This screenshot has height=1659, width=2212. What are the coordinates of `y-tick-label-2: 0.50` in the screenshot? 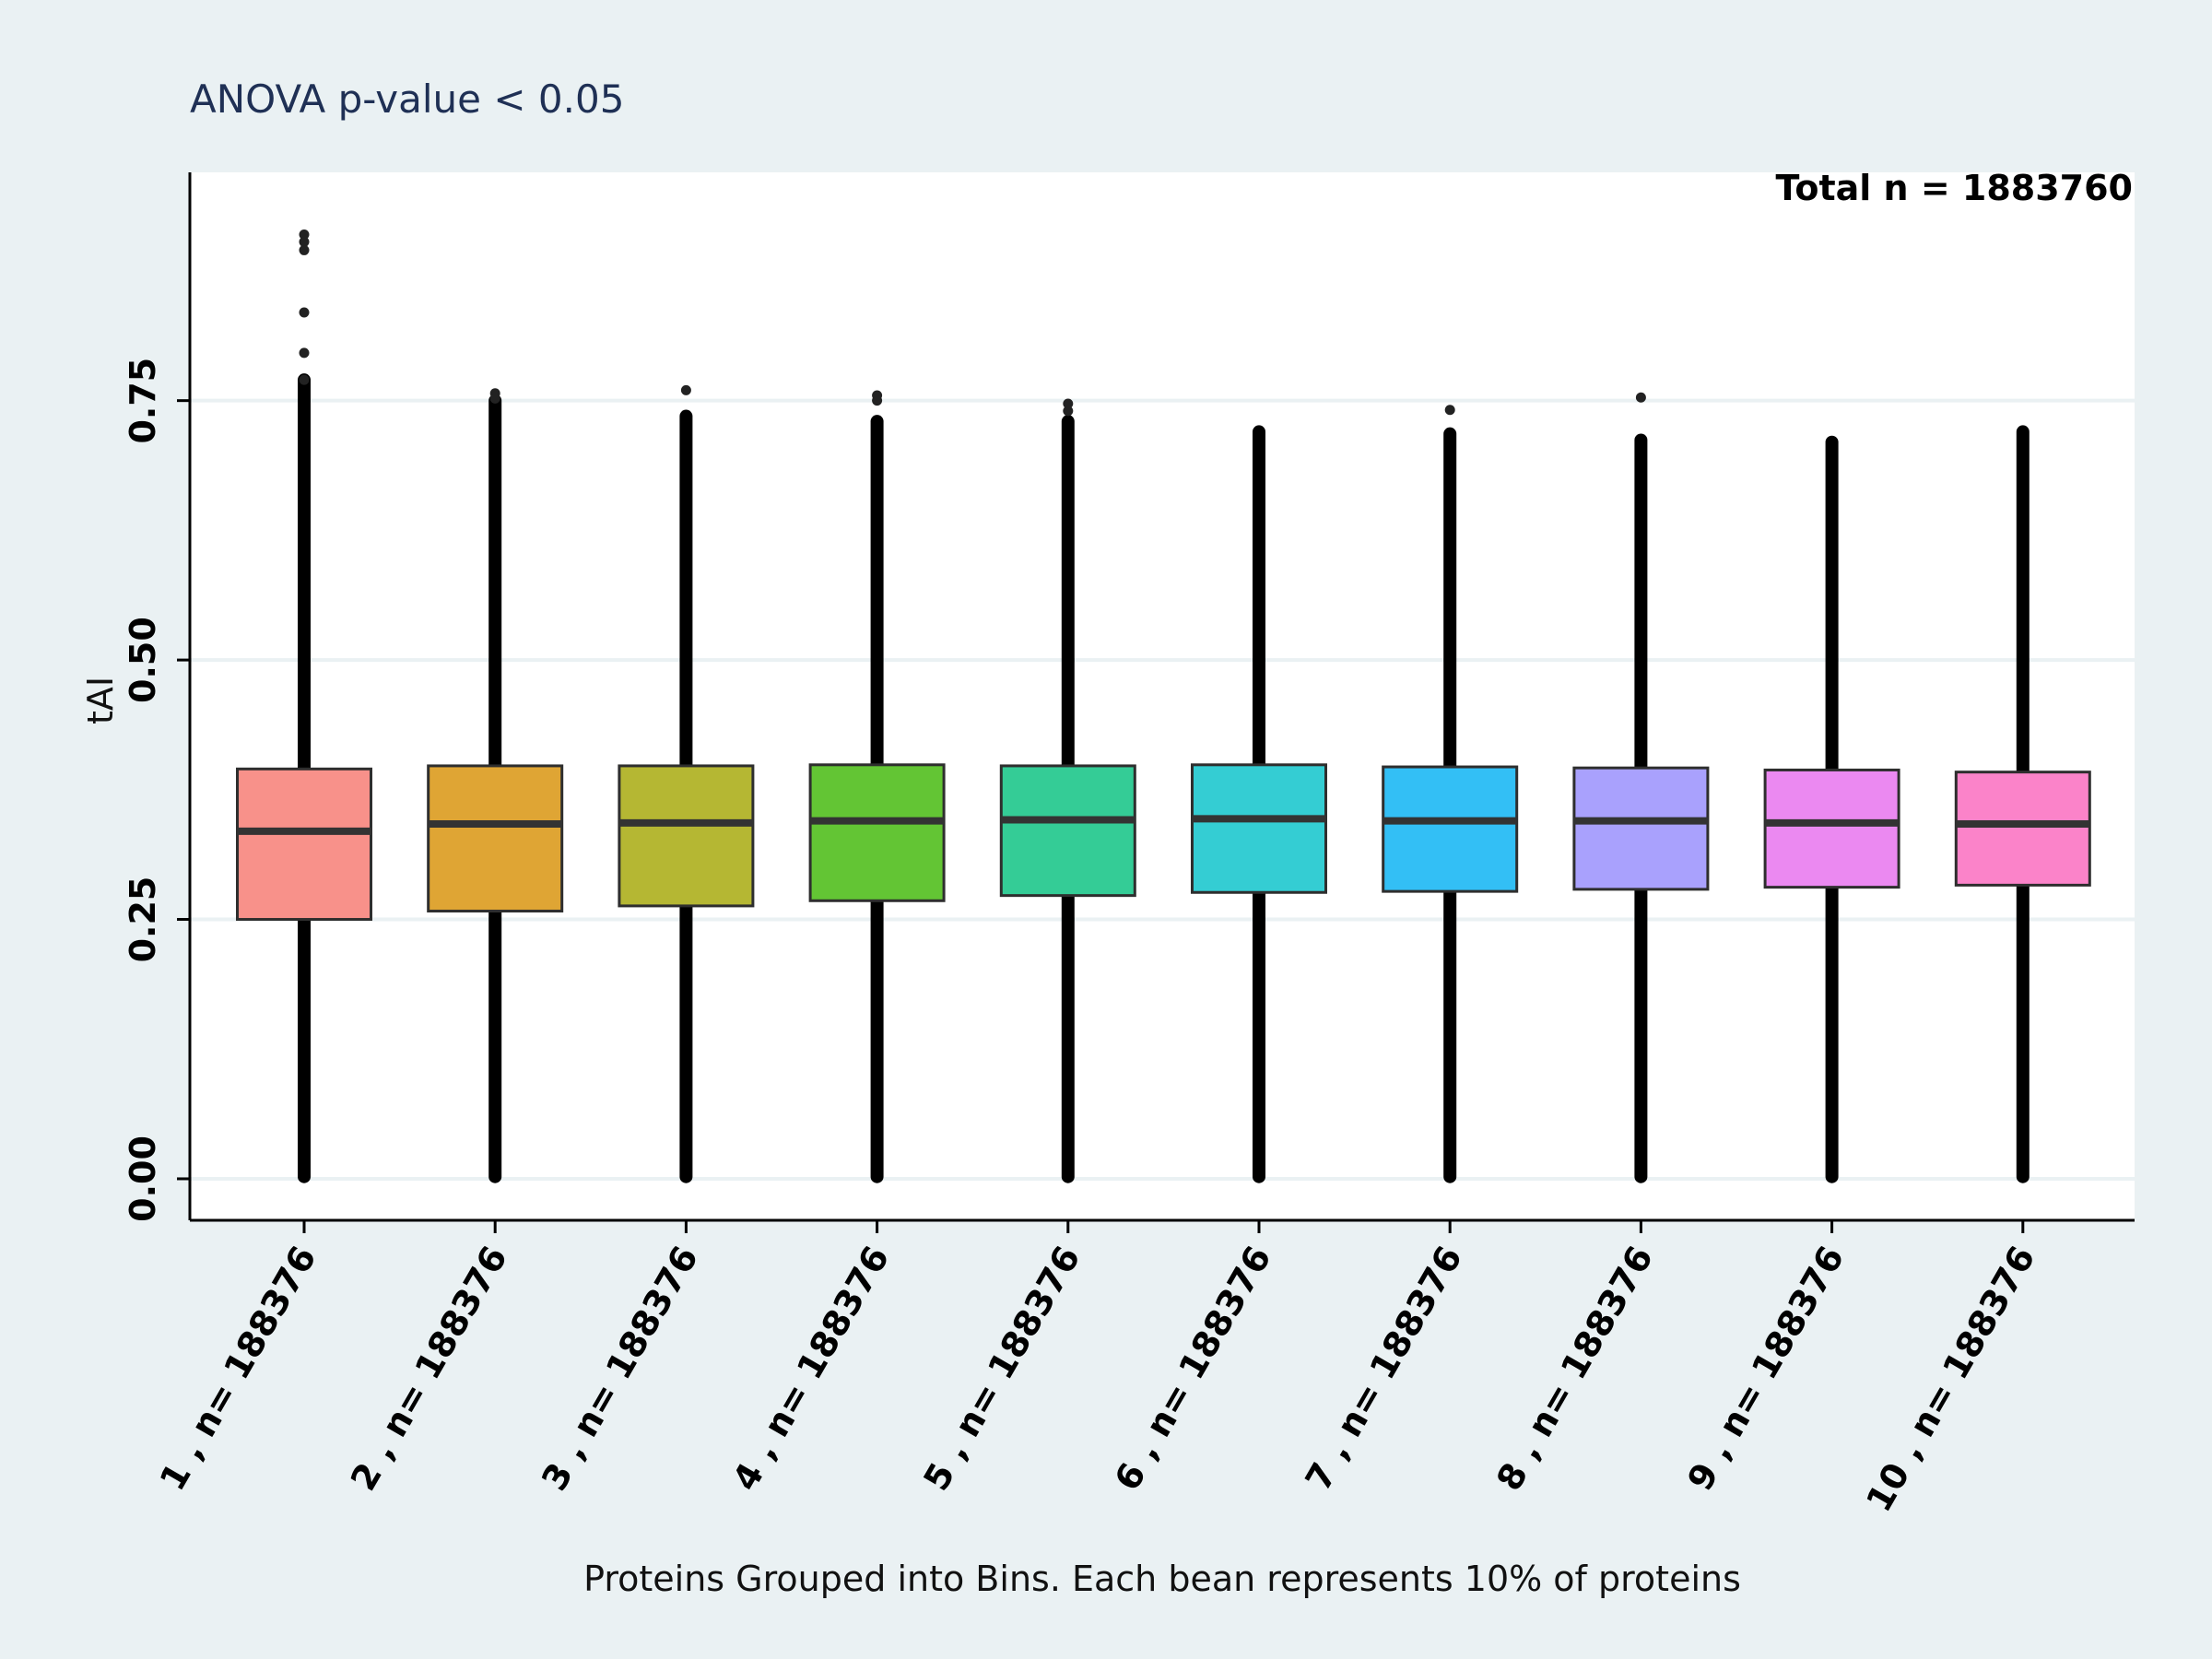 It's located at (143, 660).